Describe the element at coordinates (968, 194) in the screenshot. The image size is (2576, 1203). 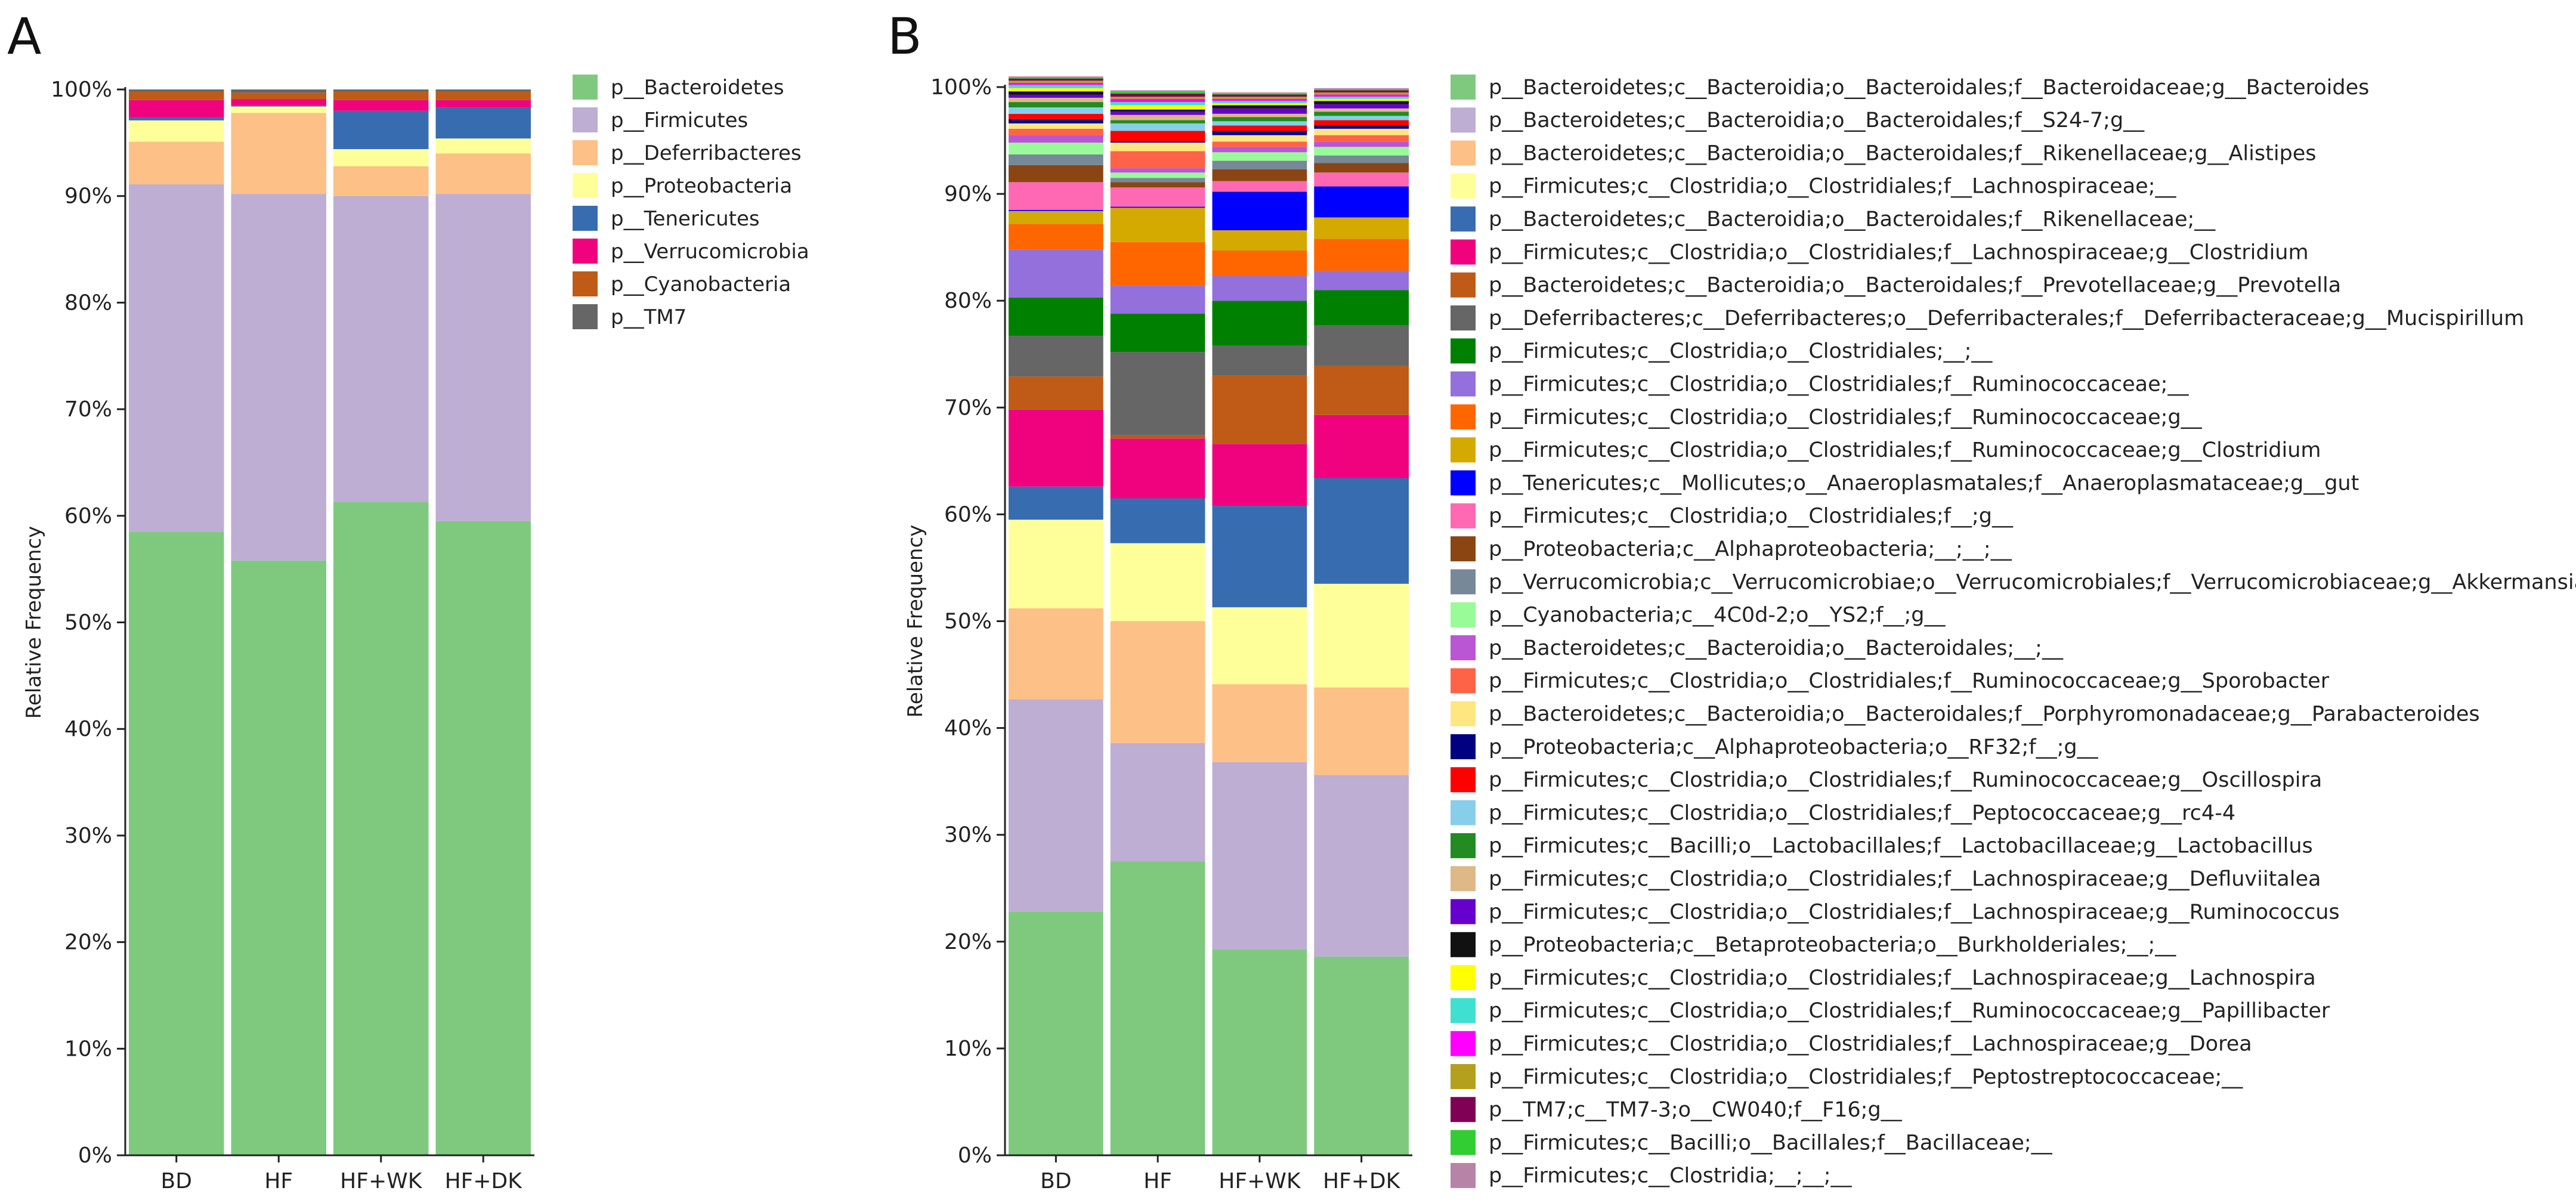
I see `y-tick-label: 90%` at that location.